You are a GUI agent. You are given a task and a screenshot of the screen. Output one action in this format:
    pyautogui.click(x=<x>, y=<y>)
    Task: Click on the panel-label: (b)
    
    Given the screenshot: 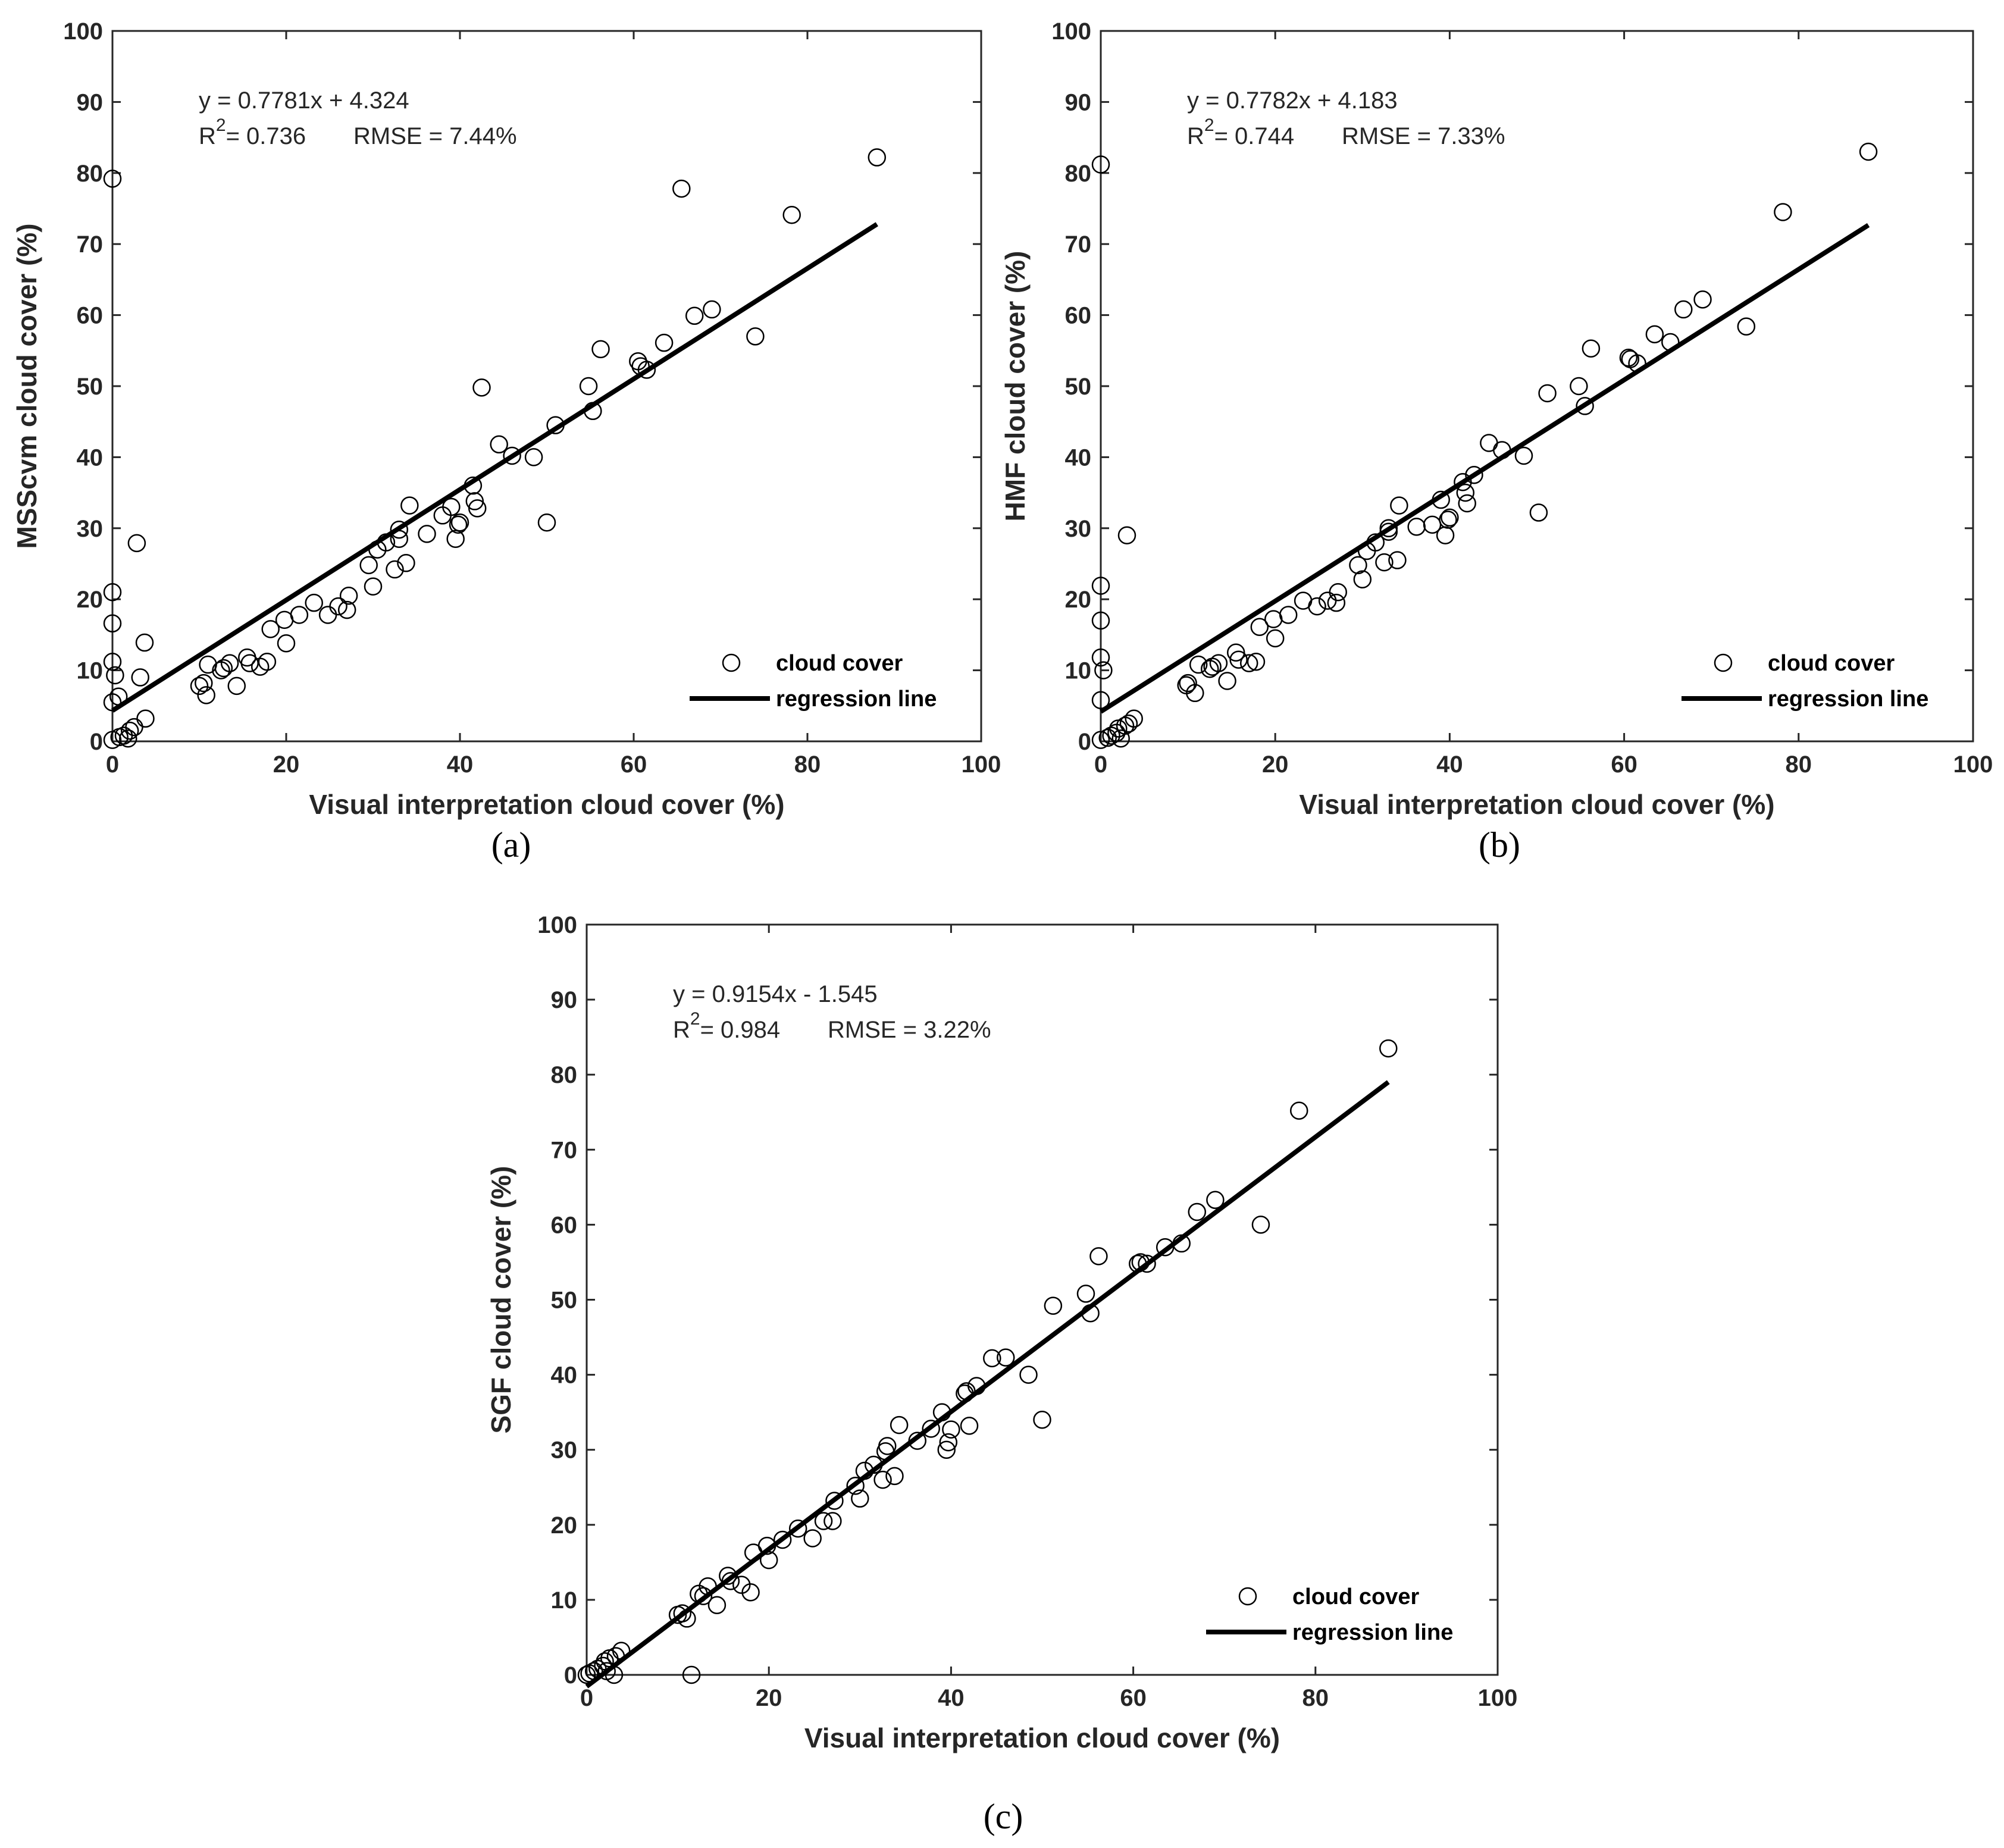 What is the action you would take?
    pyautogui.click(x=1499, y=845)
    